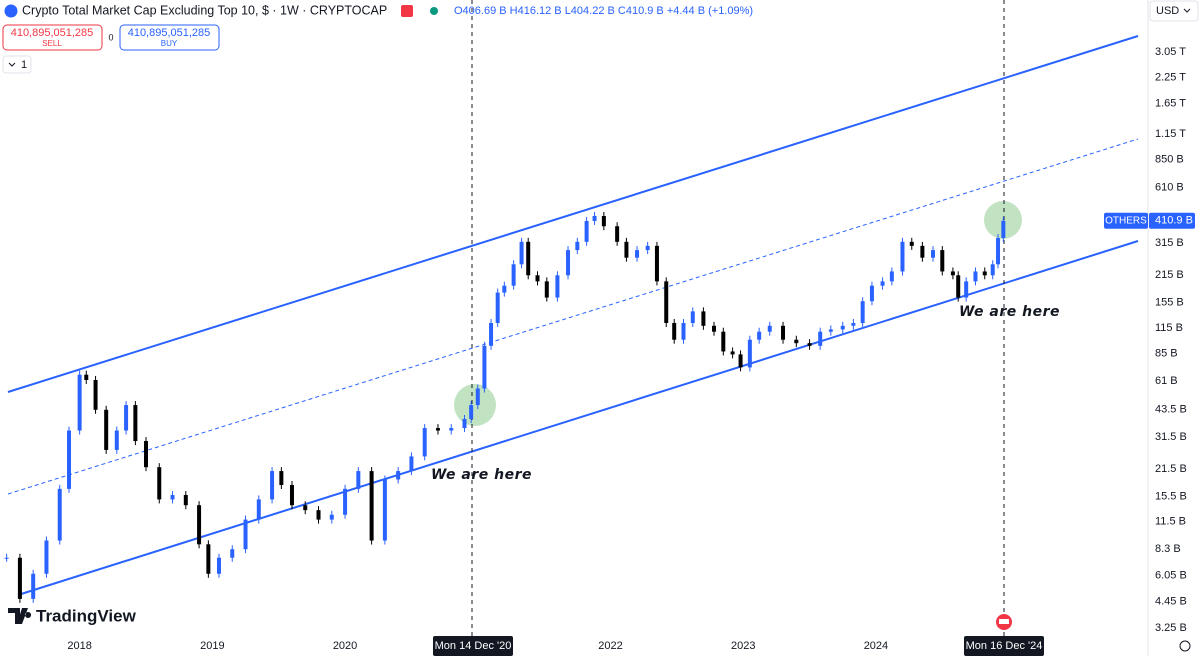 This screenshot has height=656, width=1200. I want to click on symbol-icon, so click(11, 11).